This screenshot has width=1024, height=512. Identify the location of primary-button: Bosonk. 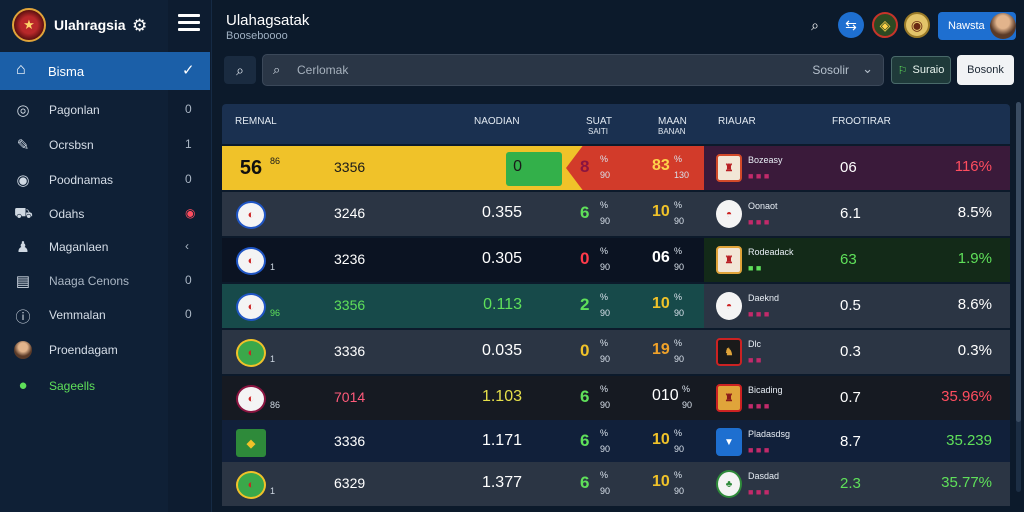
(985, 70).